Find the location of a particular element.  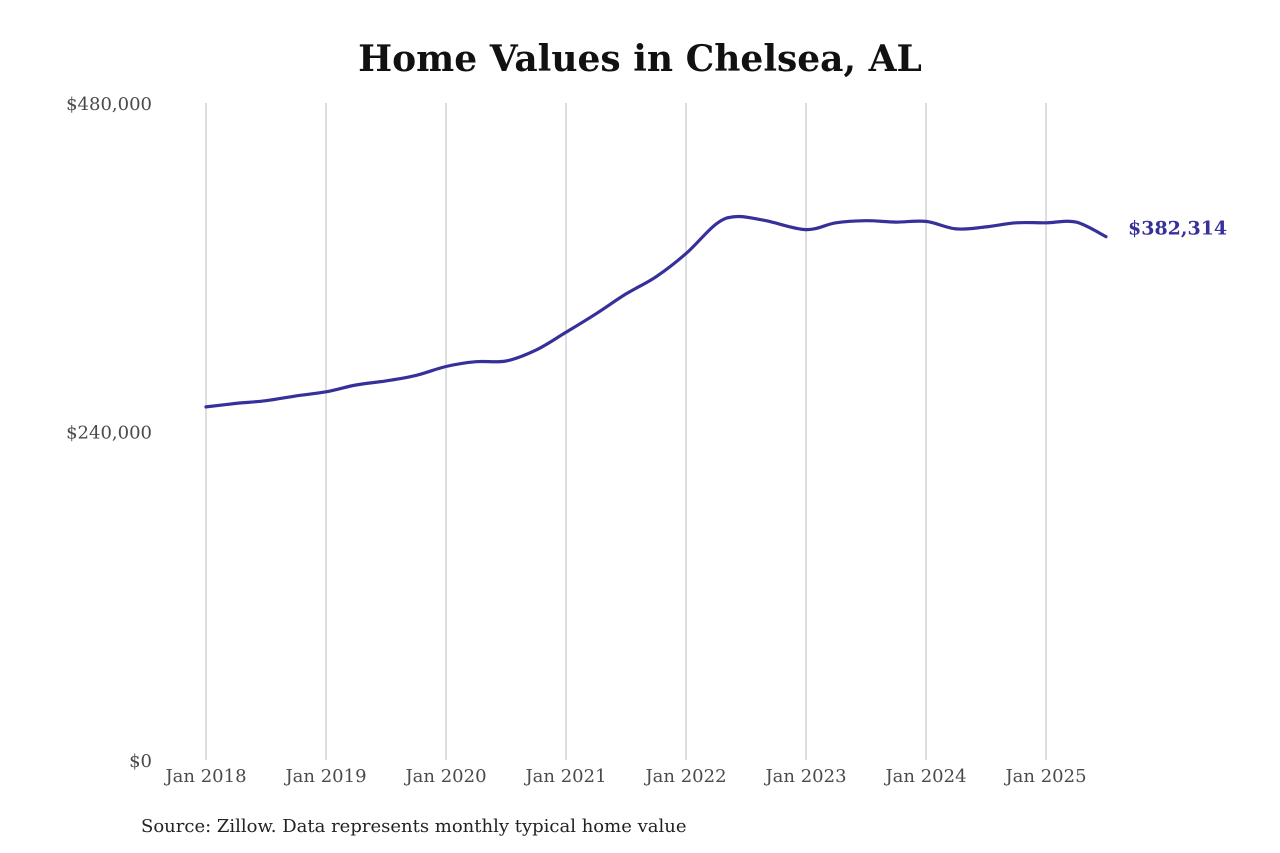

y-tick-label: $240,000 is located at coordinates (109, 433).